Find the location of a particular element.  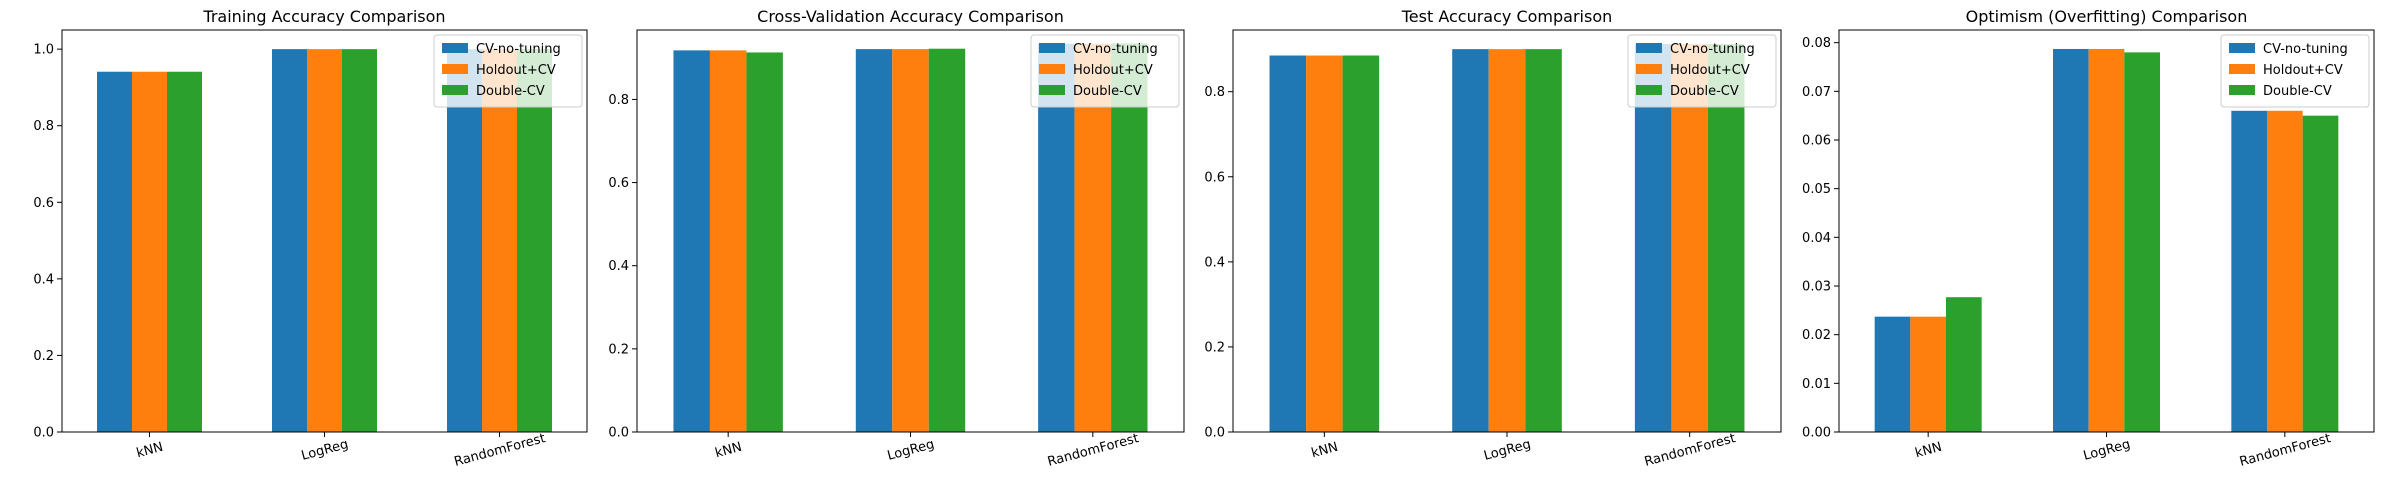

y-tick-label: 0.01 is located at coordinates (1816, 384).